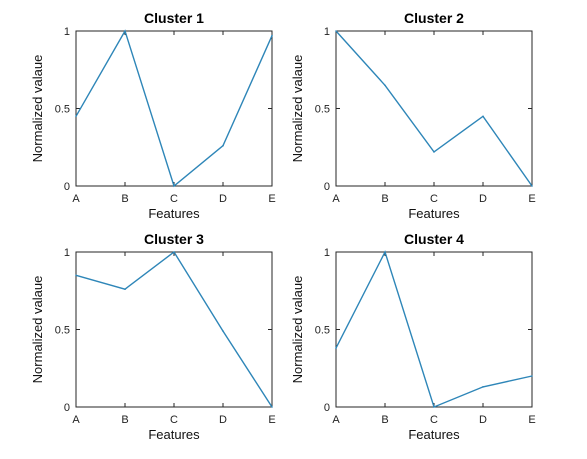 Image resolution: width=587 pixels, height=459 pixels. I want to click on chart-title: Cluster 3, so click(174, 239).